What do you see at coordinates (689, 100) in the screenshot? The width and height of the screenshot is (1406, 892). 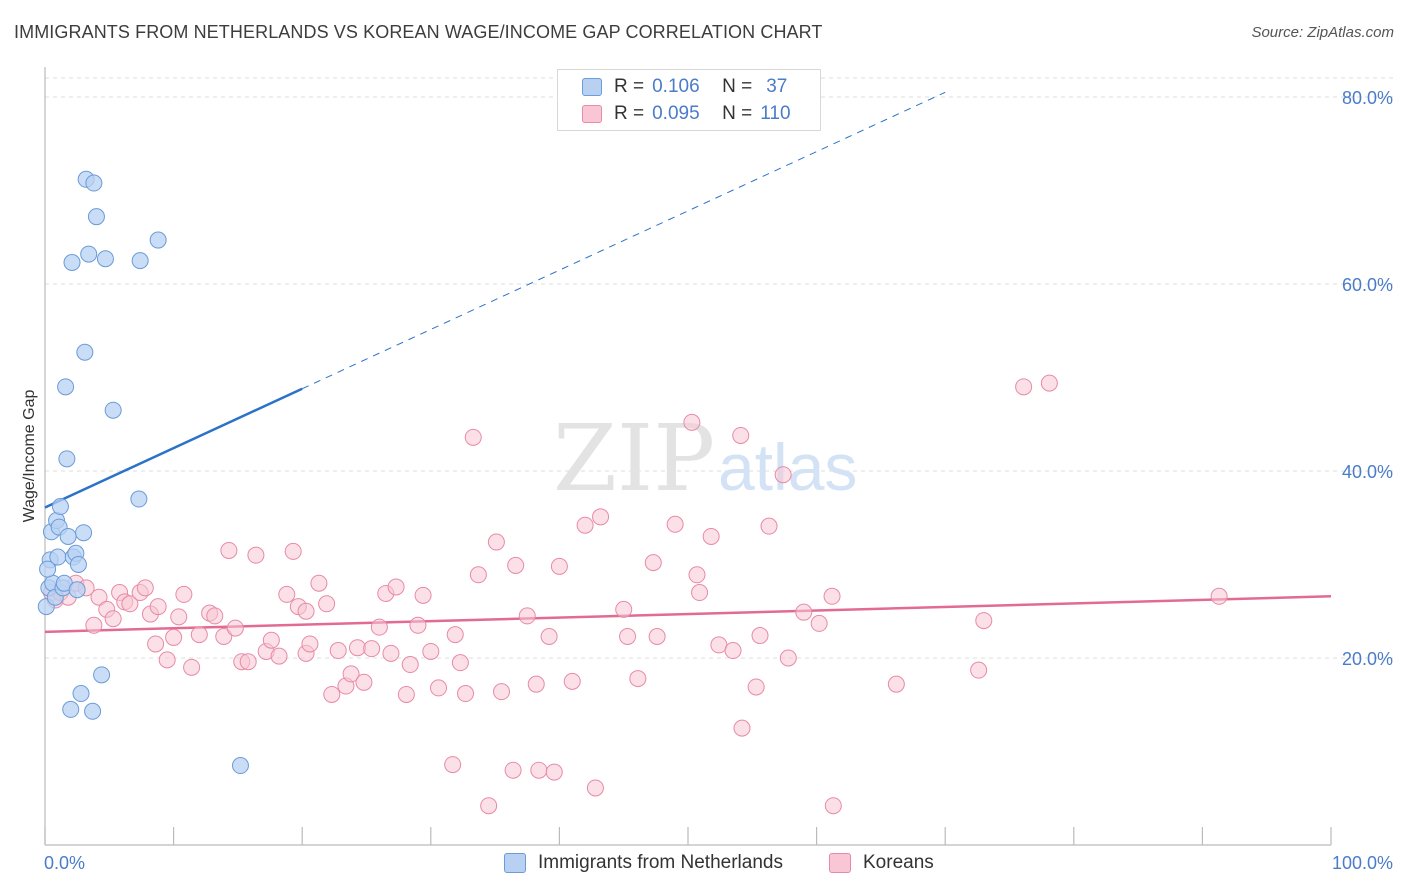 I see `correlation-legend: R = 0.106 N = 37 R = 0.095 N = 110` at bounding box center [689, 100].